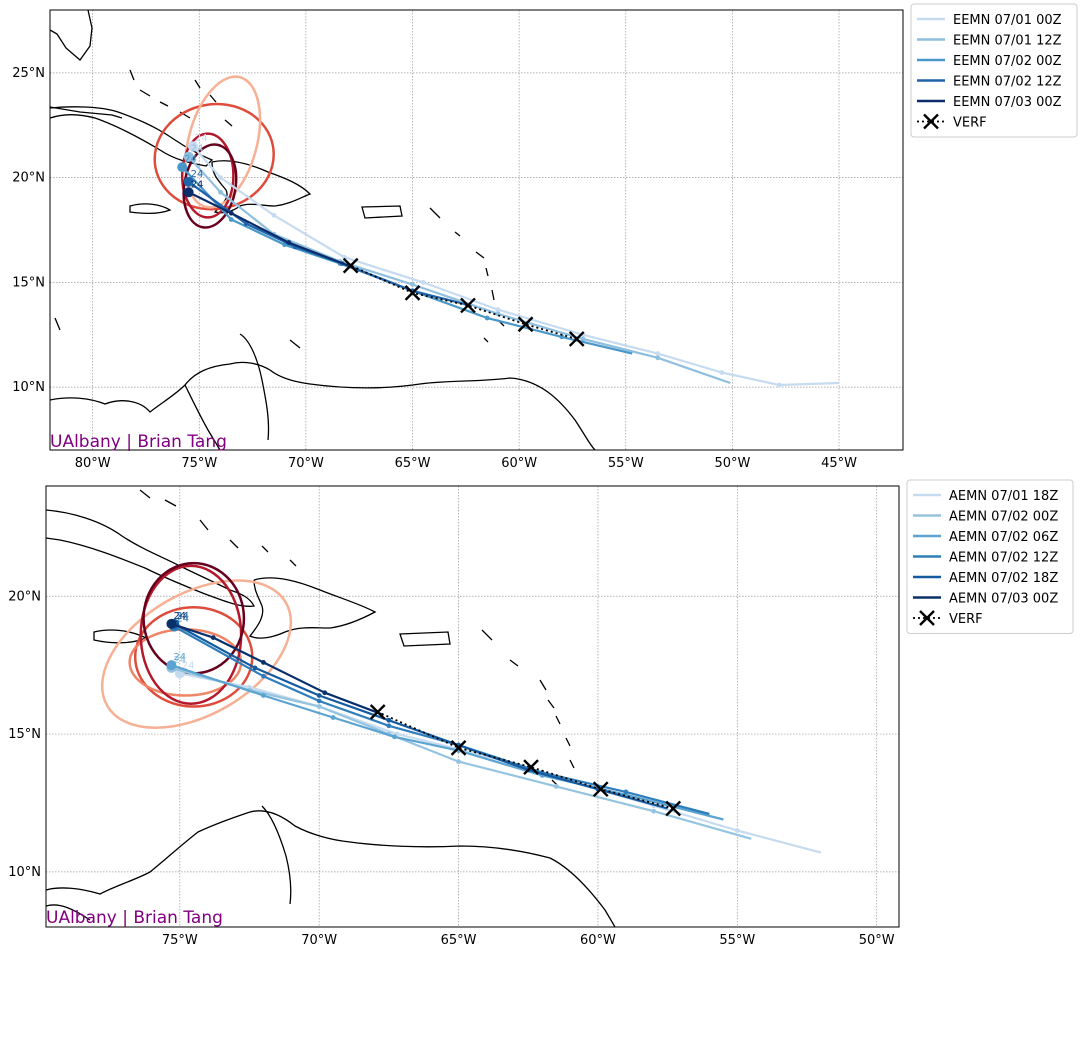  I want to click on uncertainty-contours, so click(196, 645).